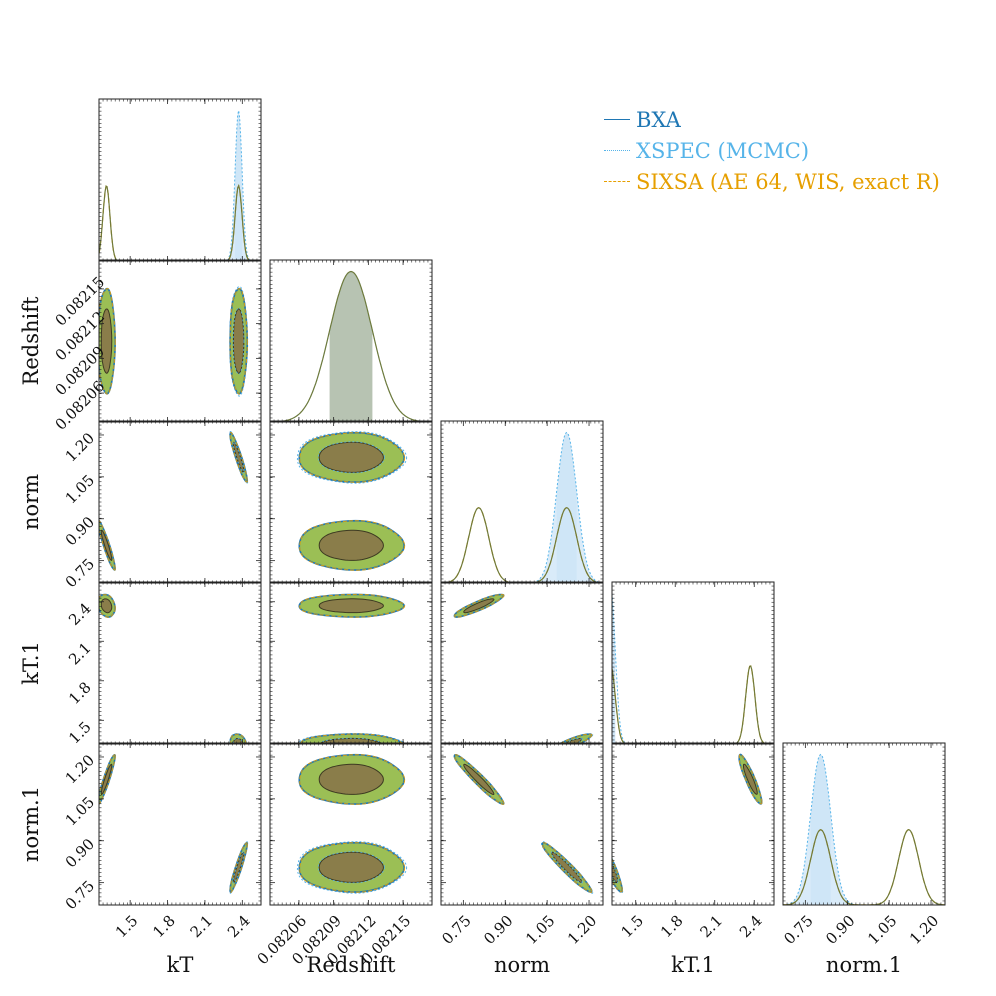 The height and width of the screenshot is (996, 996). I want to click on panel-content-kT.1-kT.1, so click(693, 663).